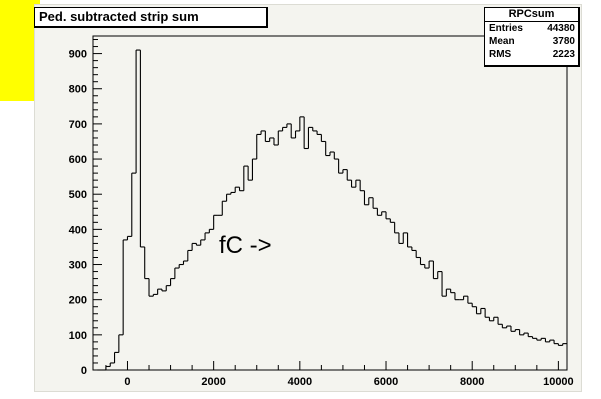 This screenshot has height=399, width=601. Describe the element at coordinates (506, 28) in the screenshot. I see `stat-label: Entries` at that location.